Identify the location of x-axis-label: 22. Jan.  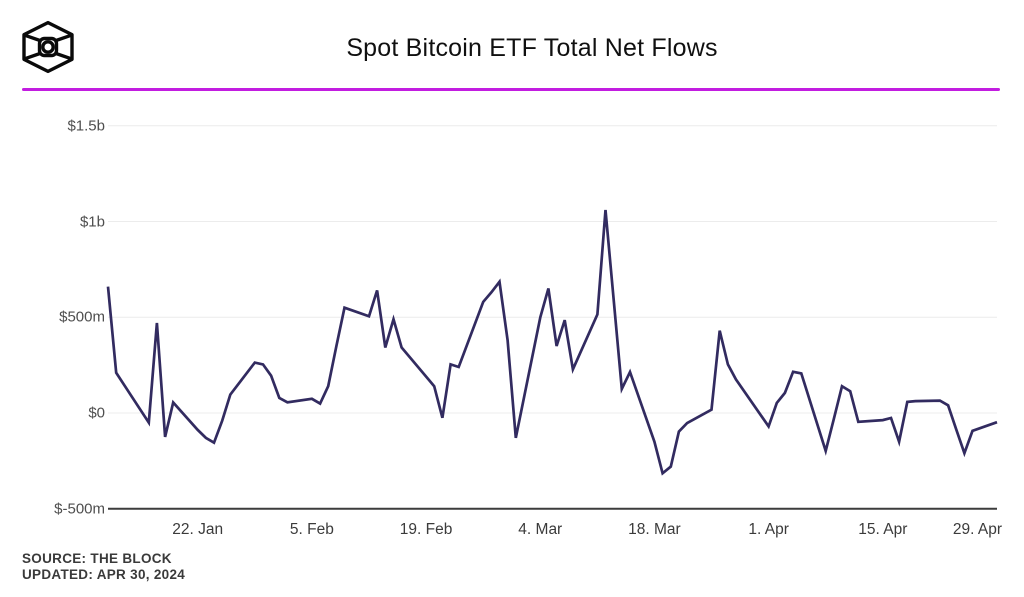
(198, 529).